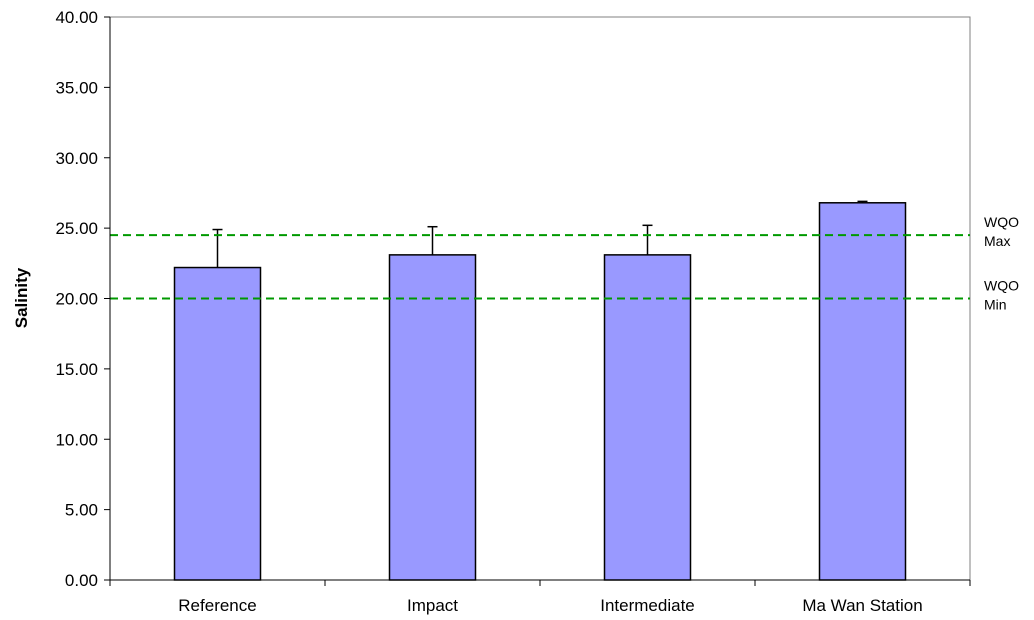 The image size is (1034, 620). What do you see at coordinates (76, 17) in the screenshot?
I see `y-tick-label: 40.00` at bounding box center [76, 17].